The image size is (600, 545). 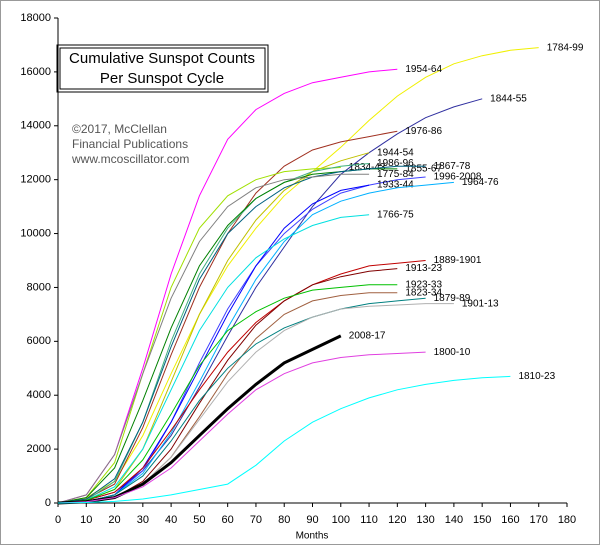 What do you see at coordinates (423, 292) in the screenshot?
I see `series-label: 1823-34` at bounding box center [423, 292].